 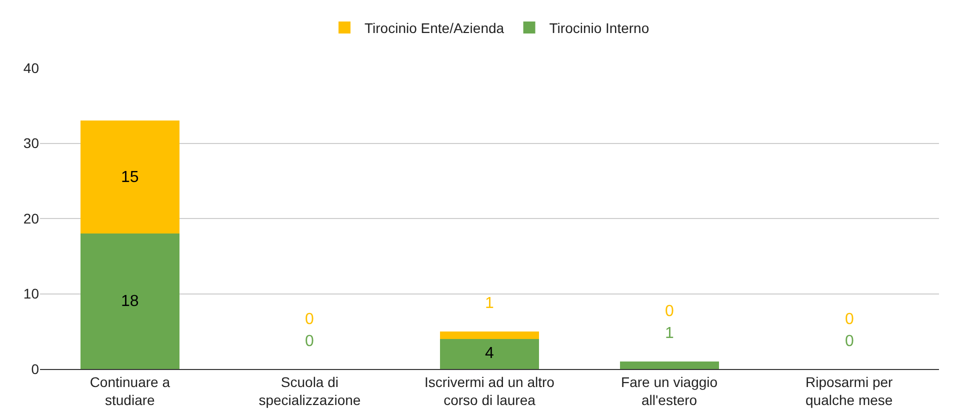 What do you see at coordinates (35, 368) in the screenshot?
I see `y-tick-label: 0` at bounding box center [35, 368].